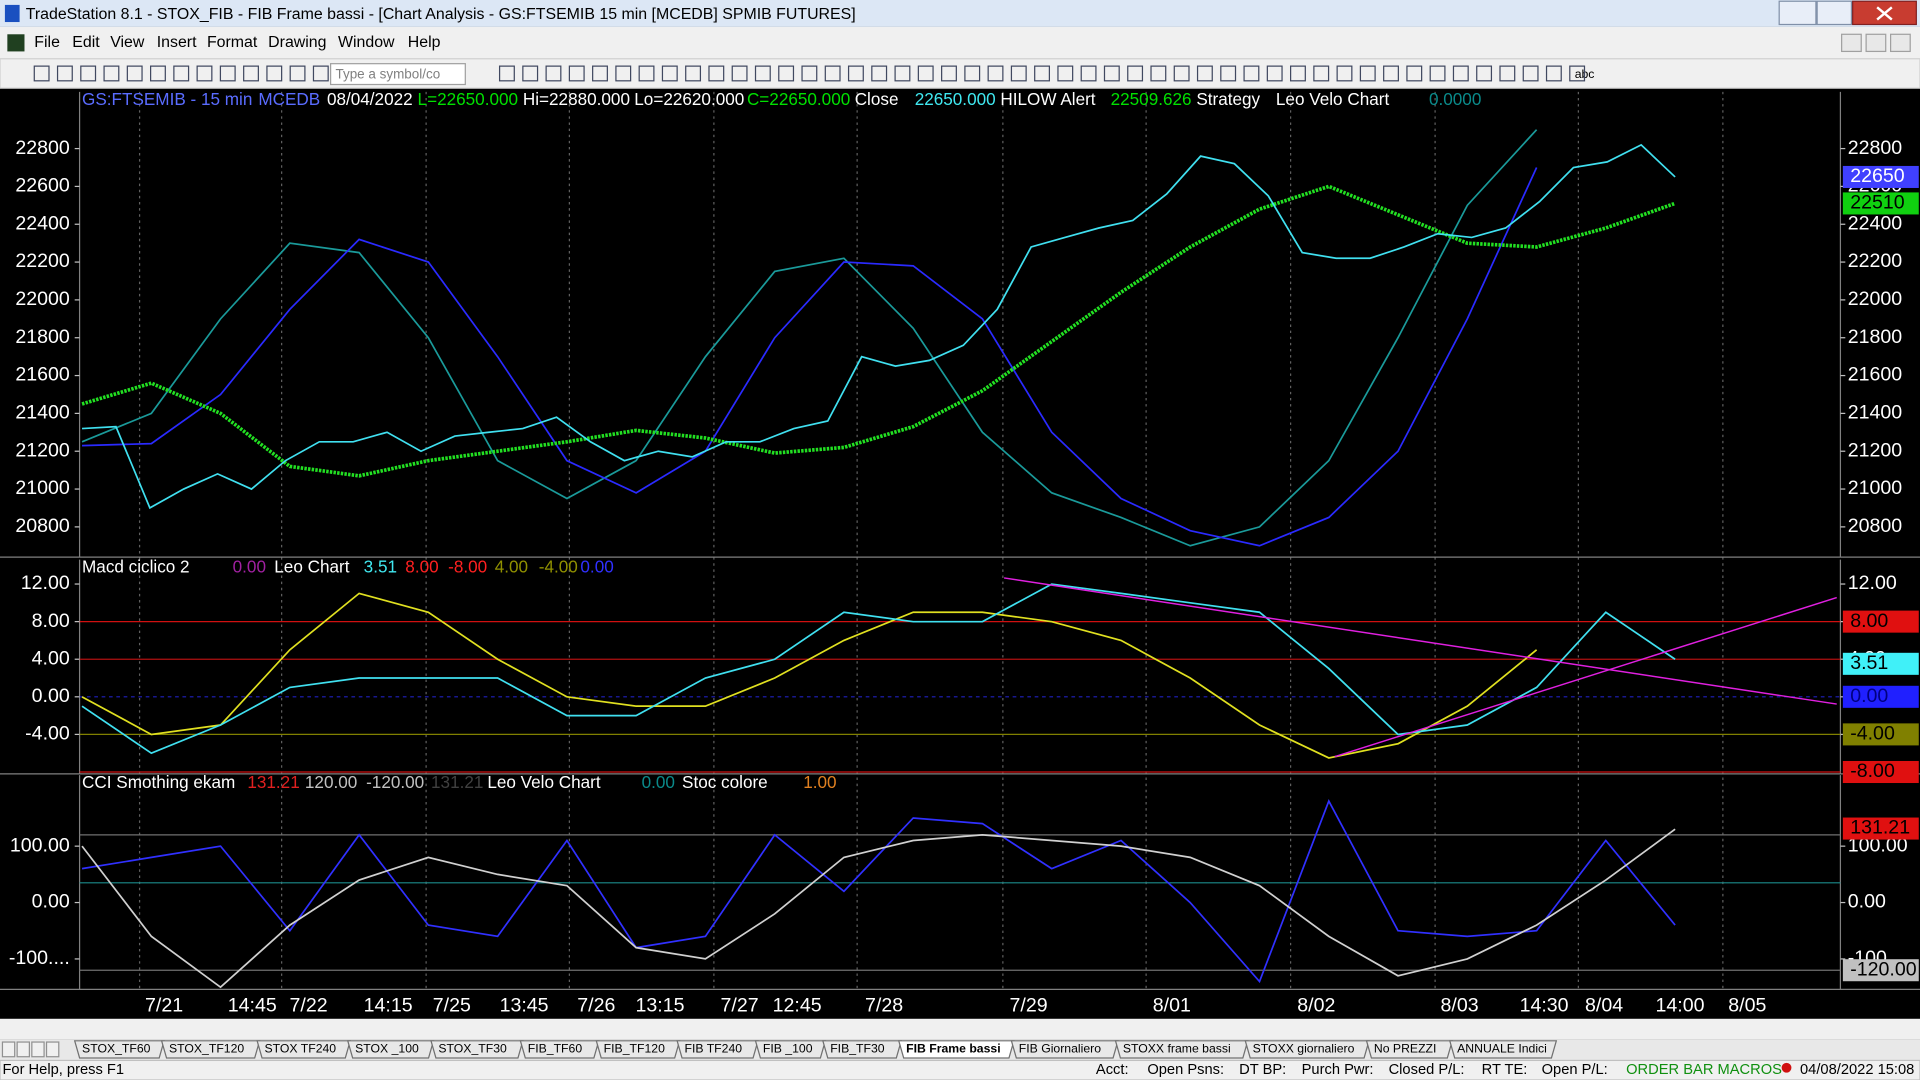 The width and height of the screenshot is (1920, 1080). I want to click on tab-label: STOXX frame bassi, so click(1177, 1049).